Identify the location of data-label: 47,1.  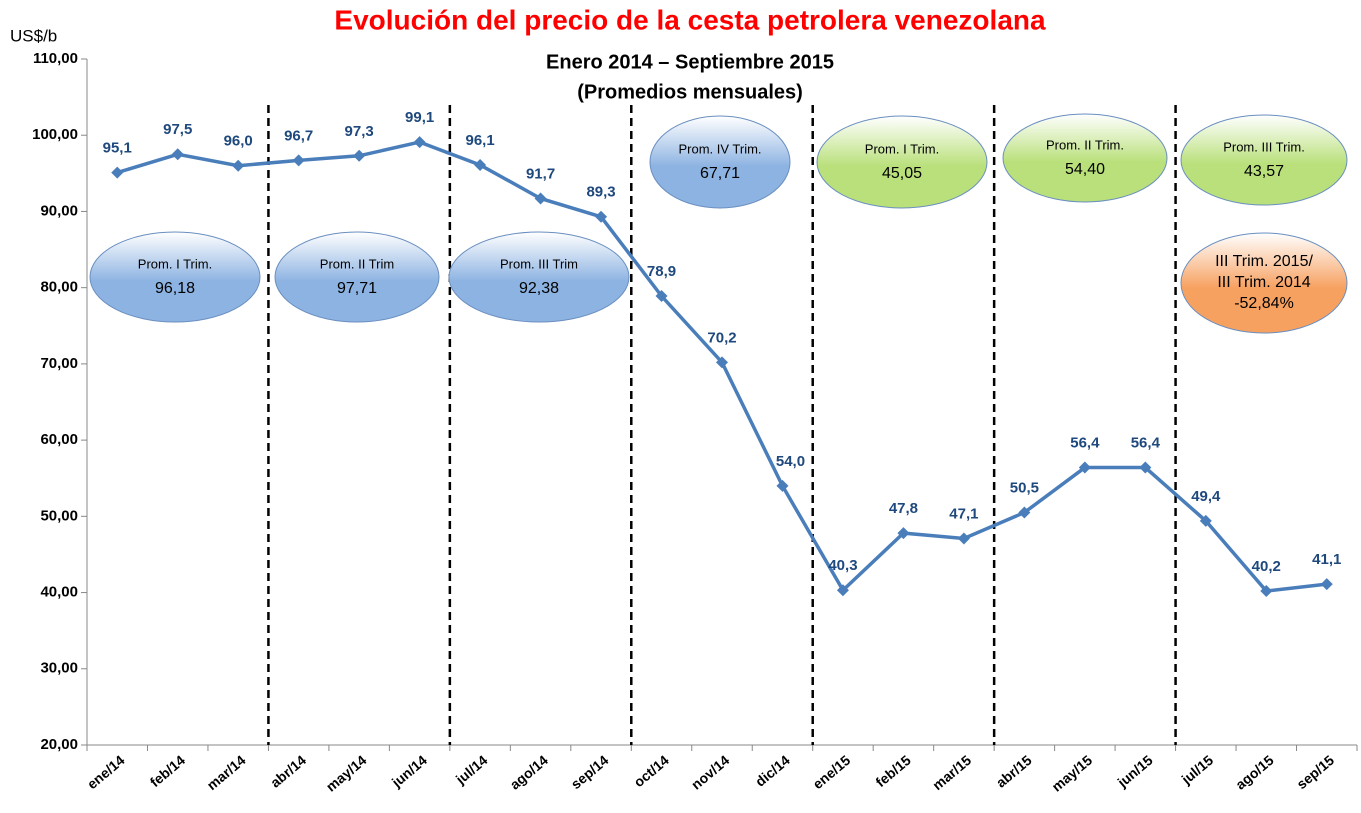
(963, 513).